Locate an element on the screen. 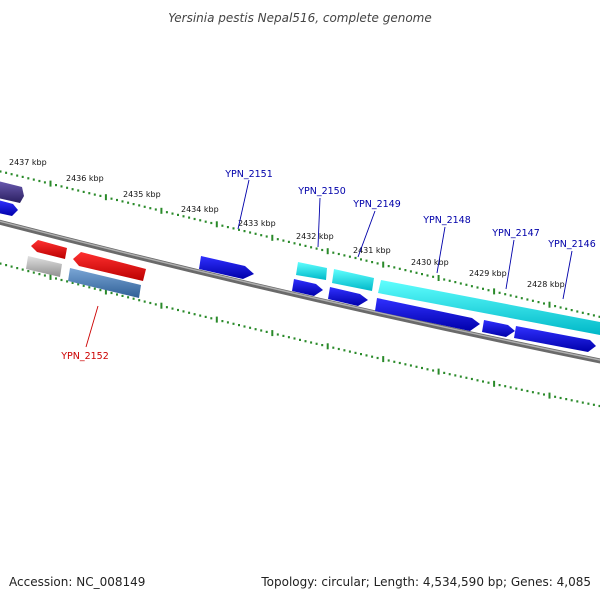 Image resolution: width=600 pixels, height=600 pixels. gene-label: YPN_2148 is located at coordinates (446, 220).